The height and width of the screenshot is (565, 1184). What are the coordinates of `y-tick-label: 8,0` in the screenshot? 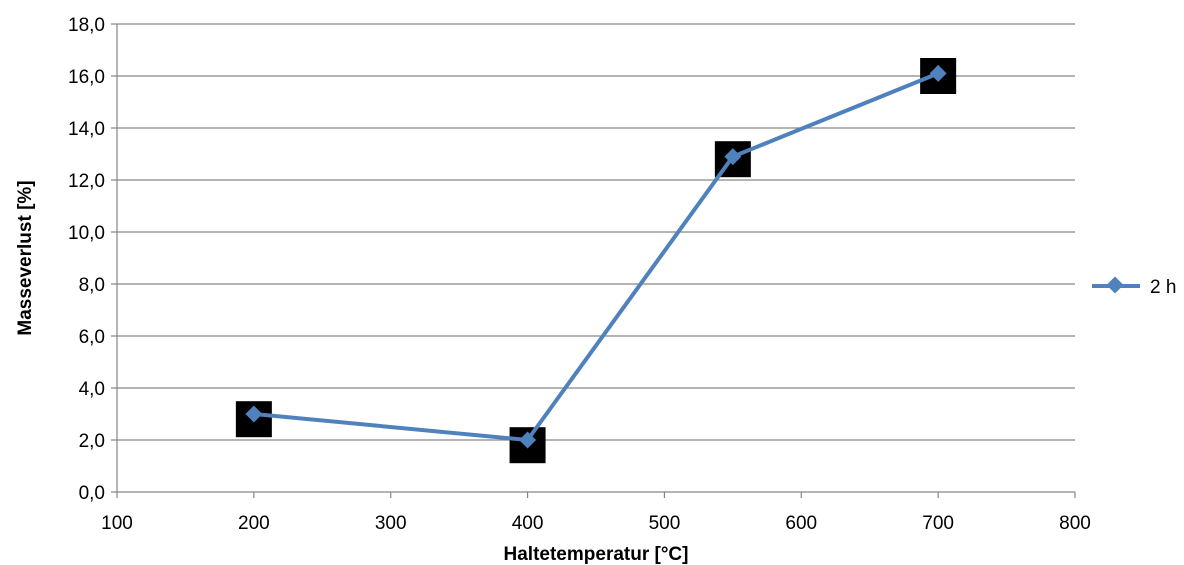 It's located at (92, 285).